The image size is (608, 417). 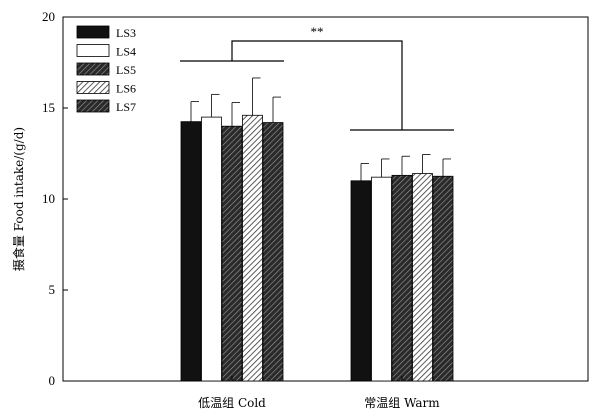 I want to click on y-tick-label: 5, so click(x=52, y=289).